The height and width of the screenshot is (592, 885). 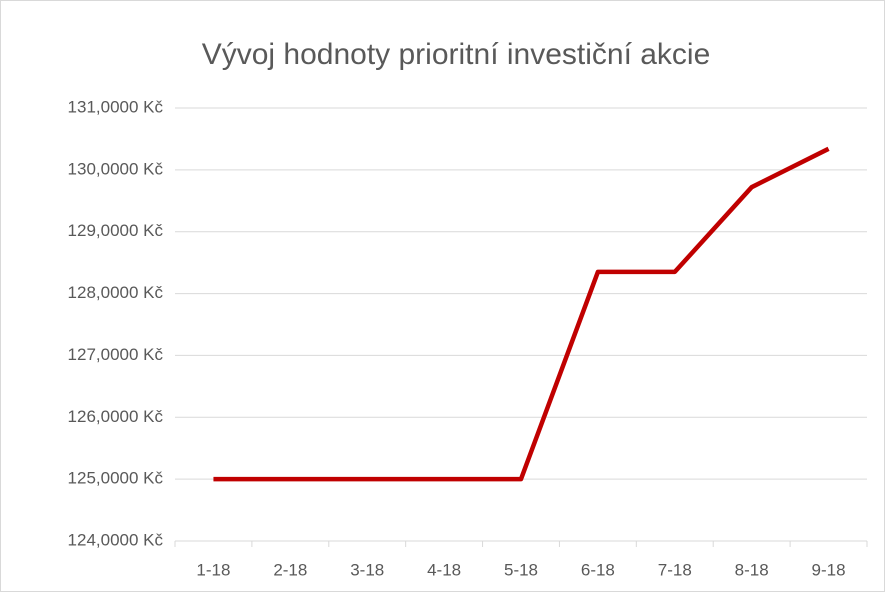 What do you see at coordinates (367, 569) in the screenshot?
I see `x-tick-label: 3-18` at bounding box center [367, 569].